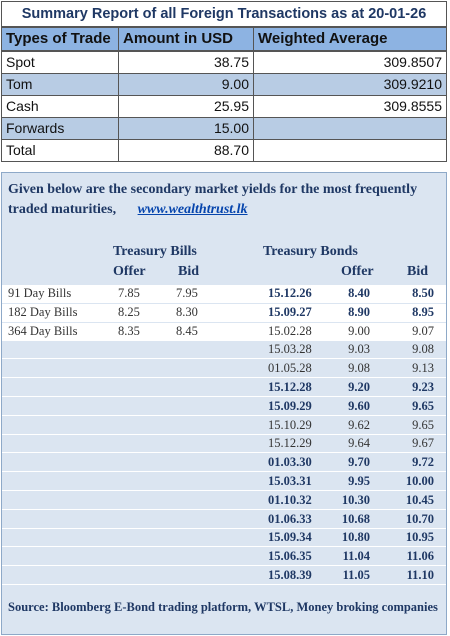 The height and width of the screenshot is (636, 450). Describe the element at coordinates (423, 443) in the screenshot. I see `bond-bid: 9.67` at that location.